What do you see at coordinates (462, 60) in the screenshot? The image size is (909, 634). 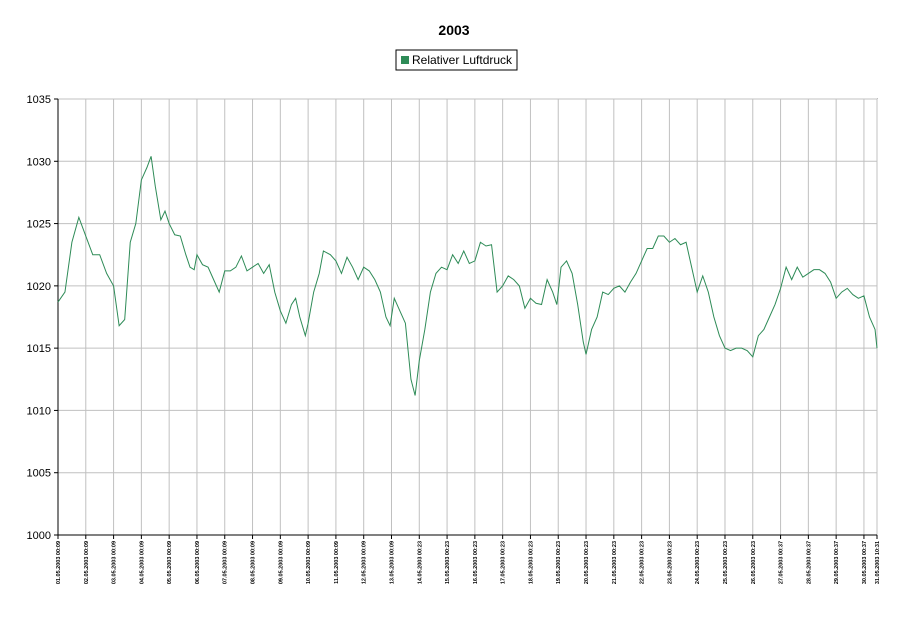 I see `legend-label: Relativer Luftdruck` at bounding box center [462, 60].